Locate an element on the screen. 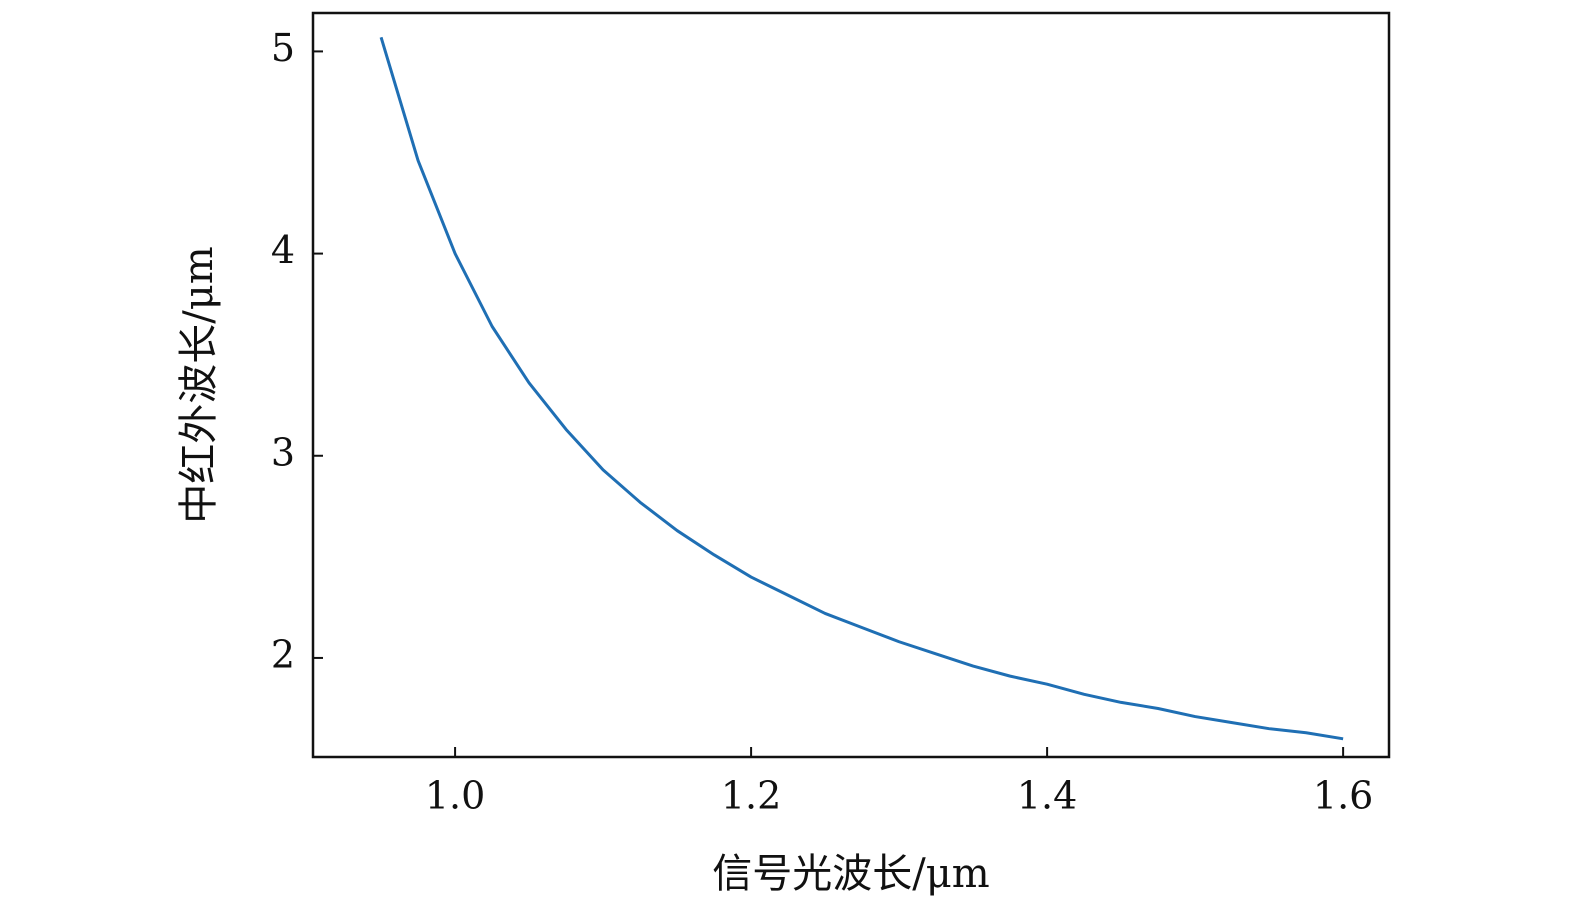 This screenshot has width=1575, height=921. x-tick-label: 1.2 is located at coordinates (751, 796).